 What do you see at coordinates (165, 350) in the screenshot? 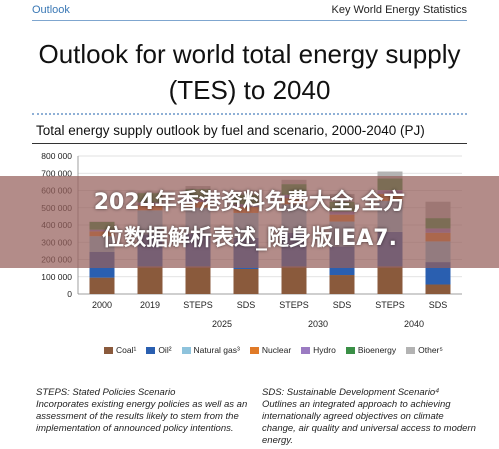
I see `legend-label: Oil²` at bounding box center [165, 350].